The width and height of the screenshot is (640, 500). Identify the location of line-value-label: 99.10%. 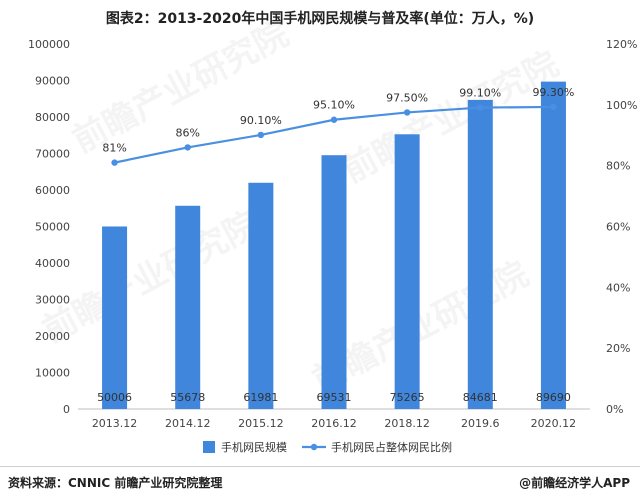
(480, 93).